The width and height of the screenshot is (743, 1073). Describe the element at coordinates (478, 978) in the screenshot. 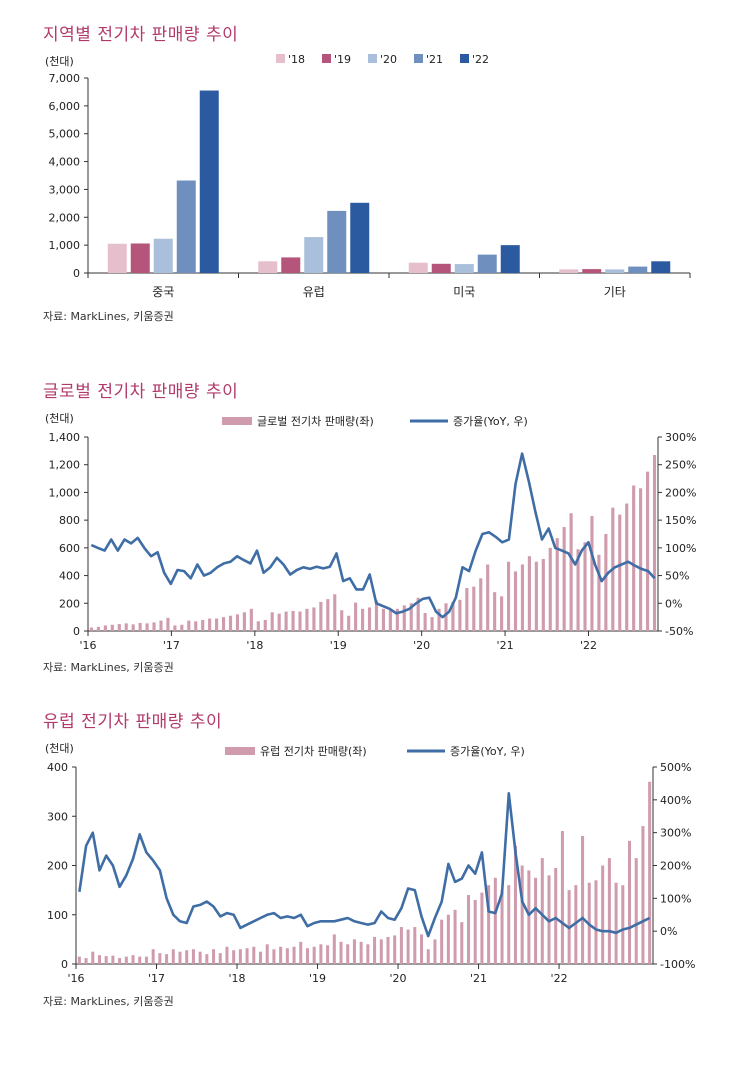

I see `chart3-x-tick-label: '21` at that location.